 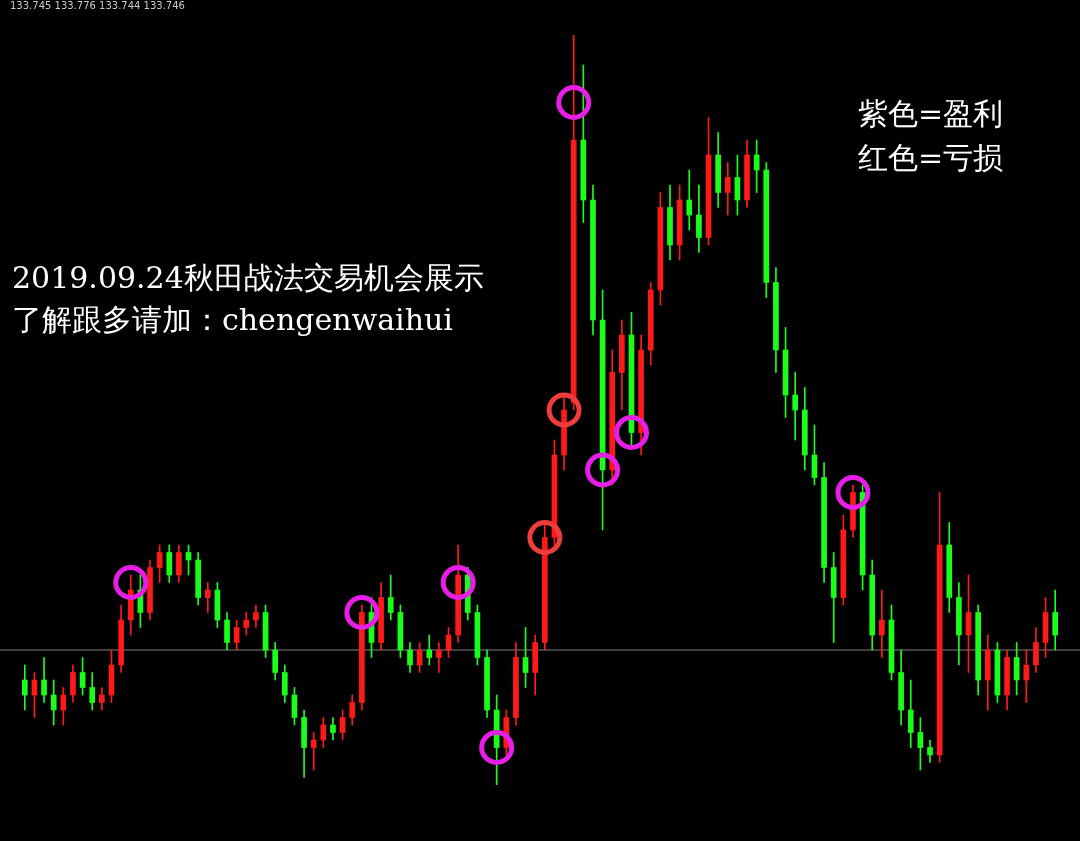 What do you see at coordinates (97, 6) in the screenshot?
I see `text: 133.745 133.776 133.744 133.746` at bounding box center [97, 6].